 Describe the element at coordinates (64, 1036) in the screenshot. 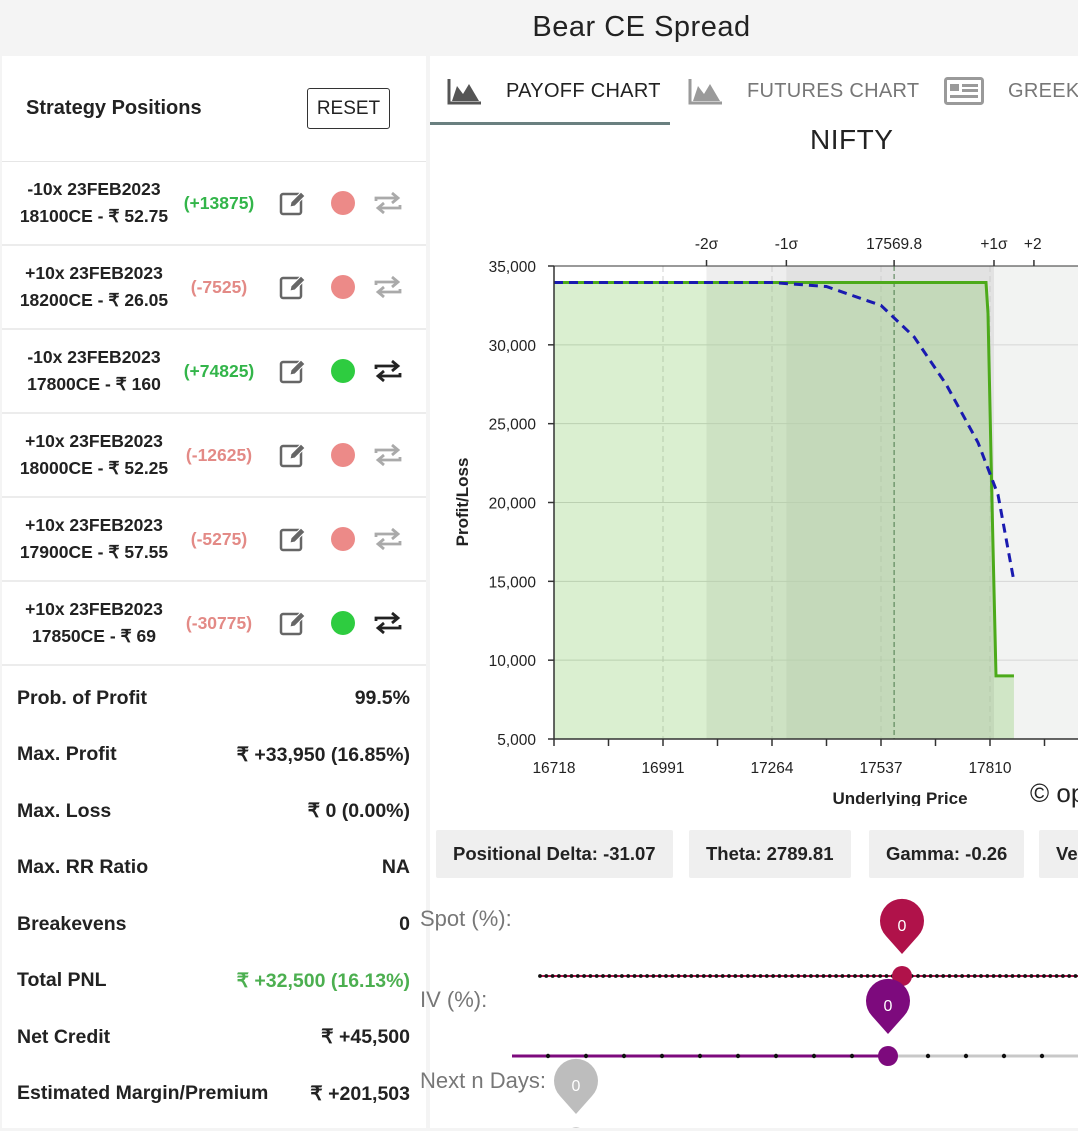

I see `stat-label: Net Credit` at that location.